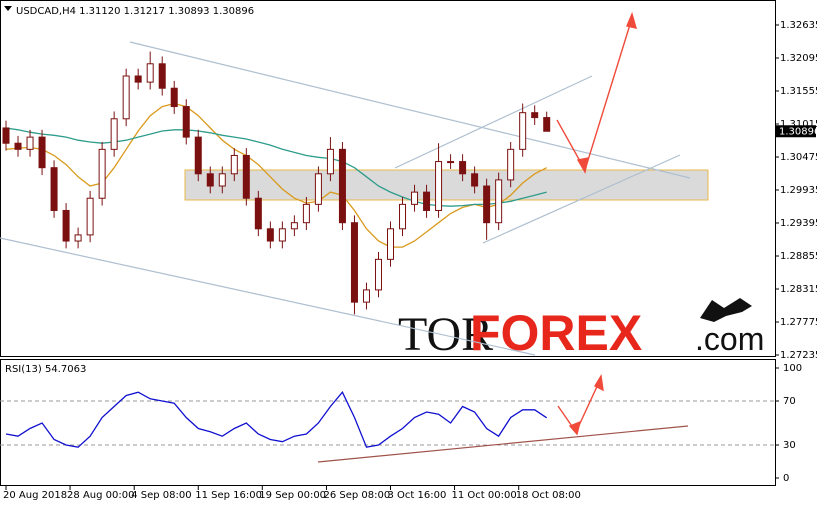  I want to click on x-tick-label: 11 Oct 00:00, so click(484, 495).